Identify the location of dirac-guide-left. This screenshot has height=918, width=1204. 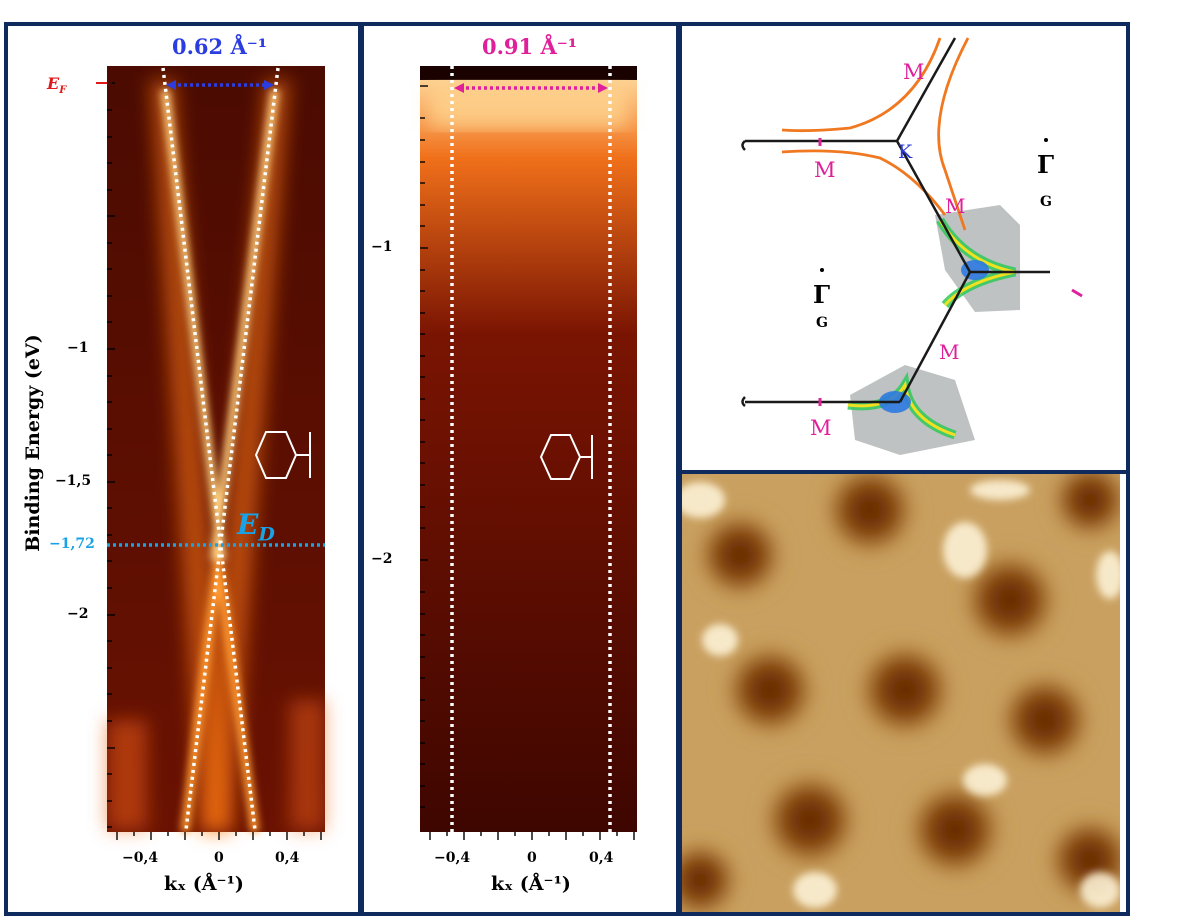
(209, 449).